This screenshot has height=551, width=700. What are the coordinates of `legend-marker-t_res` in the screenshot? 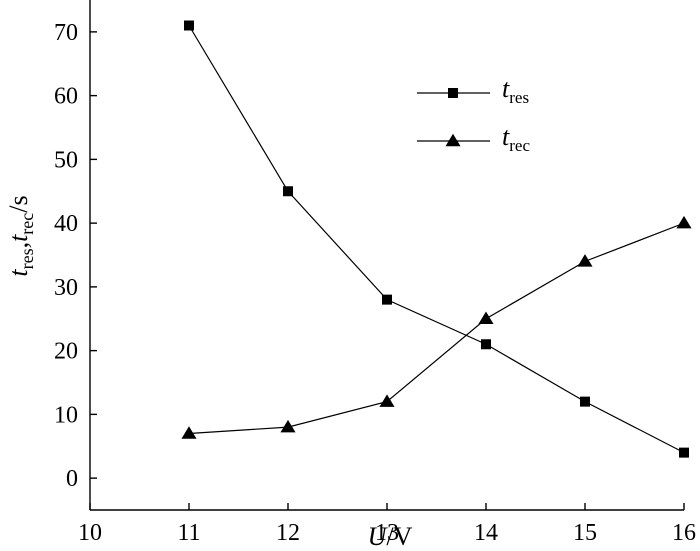 It's located at (453, 93).